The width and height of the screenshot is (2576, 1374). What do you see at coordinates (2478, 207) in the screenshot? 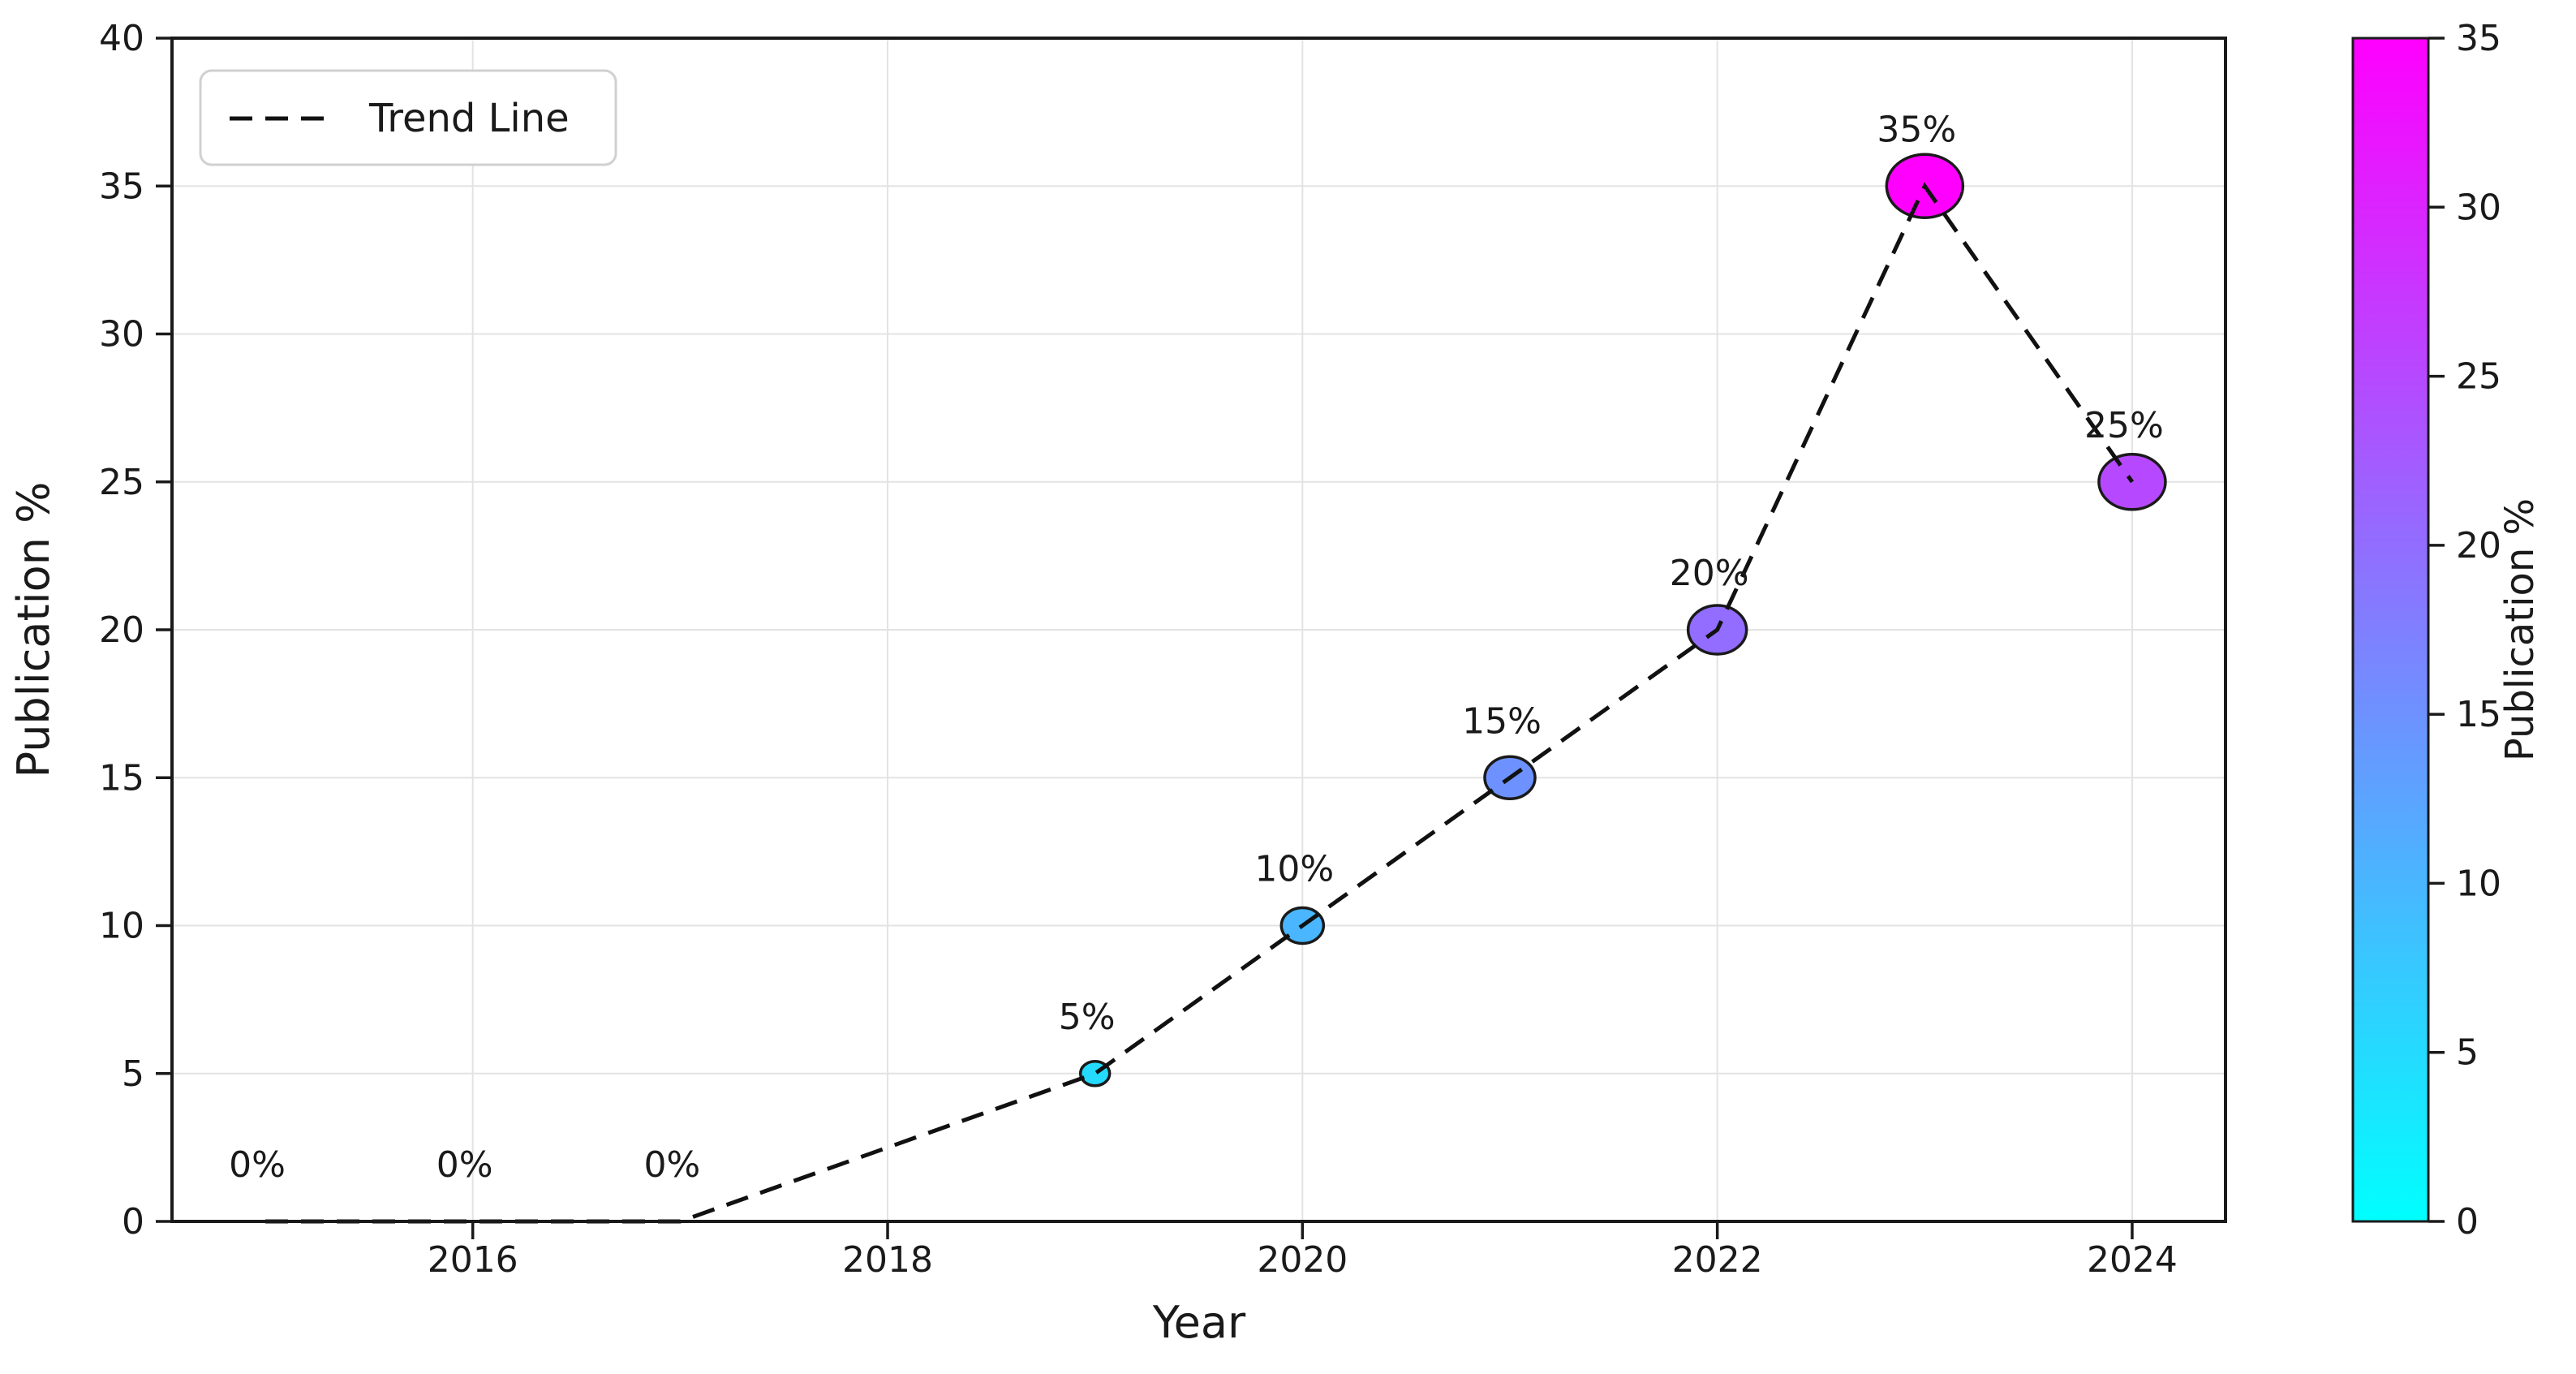
I see `colorbar-tick-label: 30` at bounding box center [2478, 207].